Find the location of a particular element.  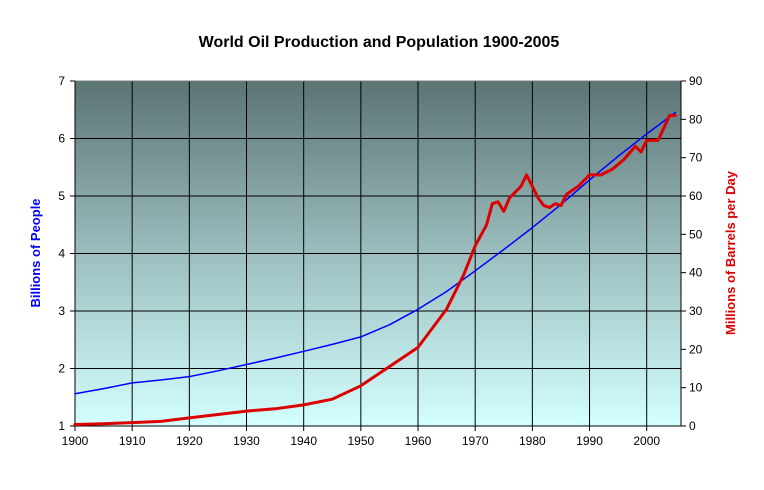

y2-tick-label: 30 is located at coordinates (696, 311).